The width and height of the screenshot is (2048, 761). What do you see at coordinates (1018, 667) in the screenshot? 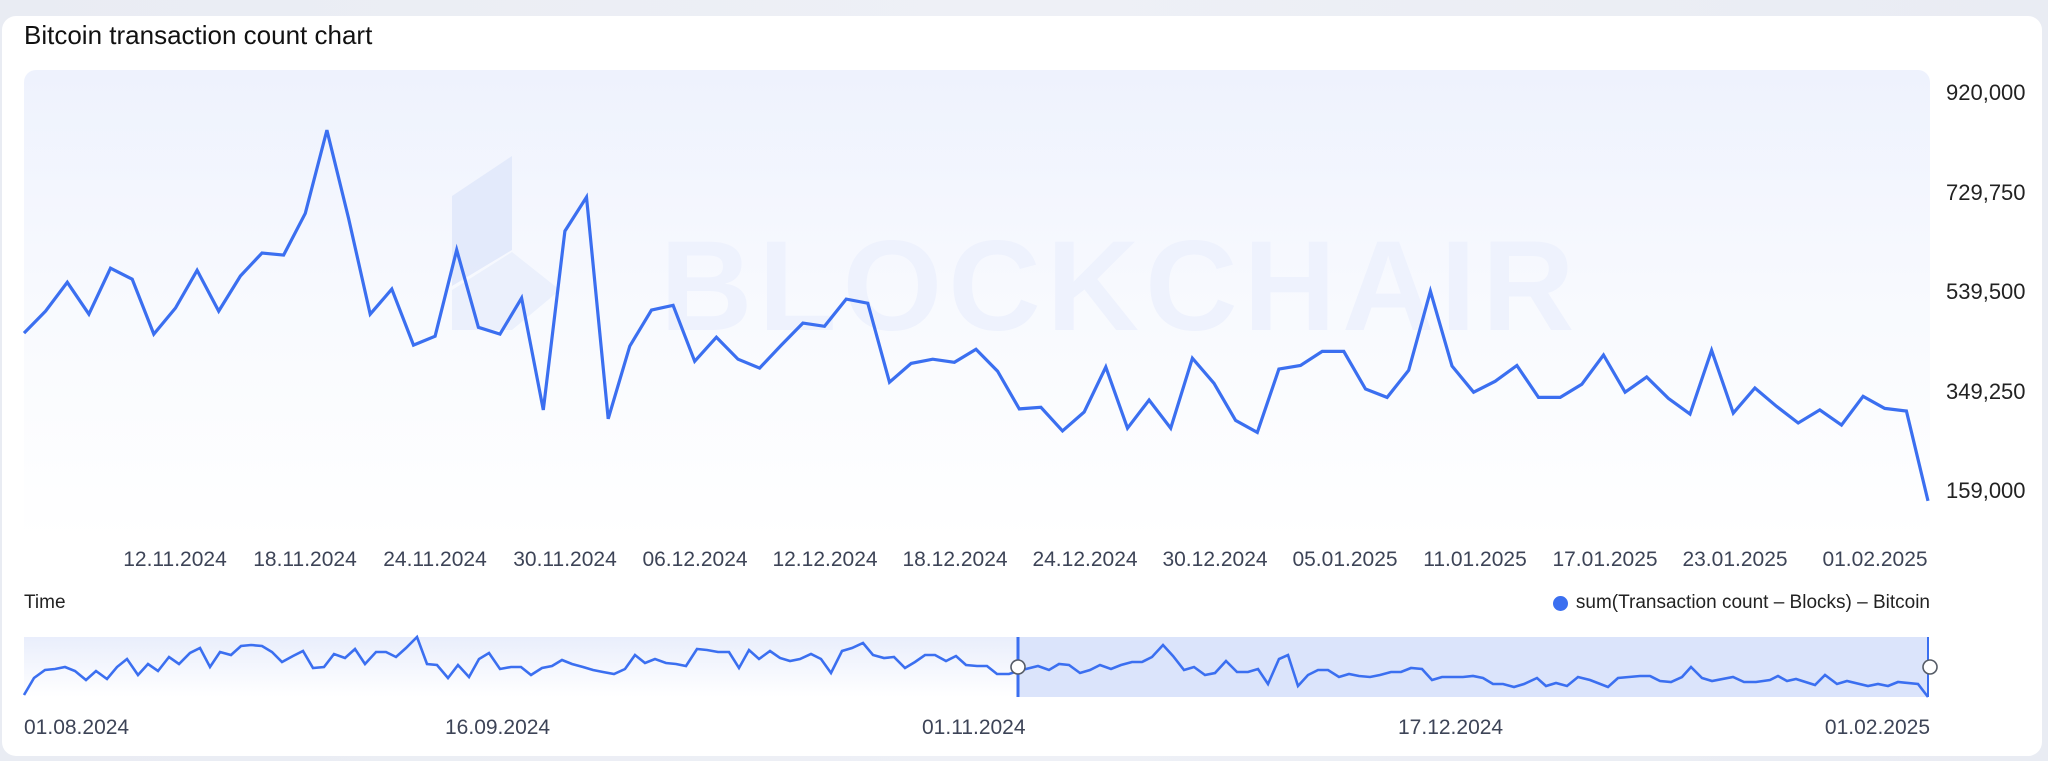
I see `navigator-left-handle` at bounding box center [1018, 667].